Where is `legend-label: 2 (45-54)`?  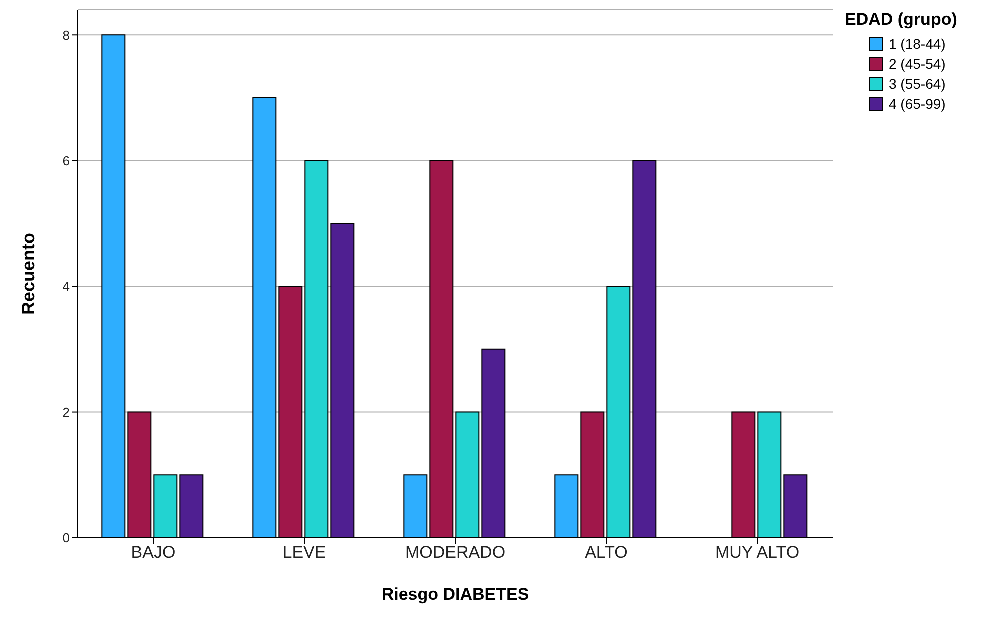
legend-label: 2 (45-54) is located at coordinates (917, 64).